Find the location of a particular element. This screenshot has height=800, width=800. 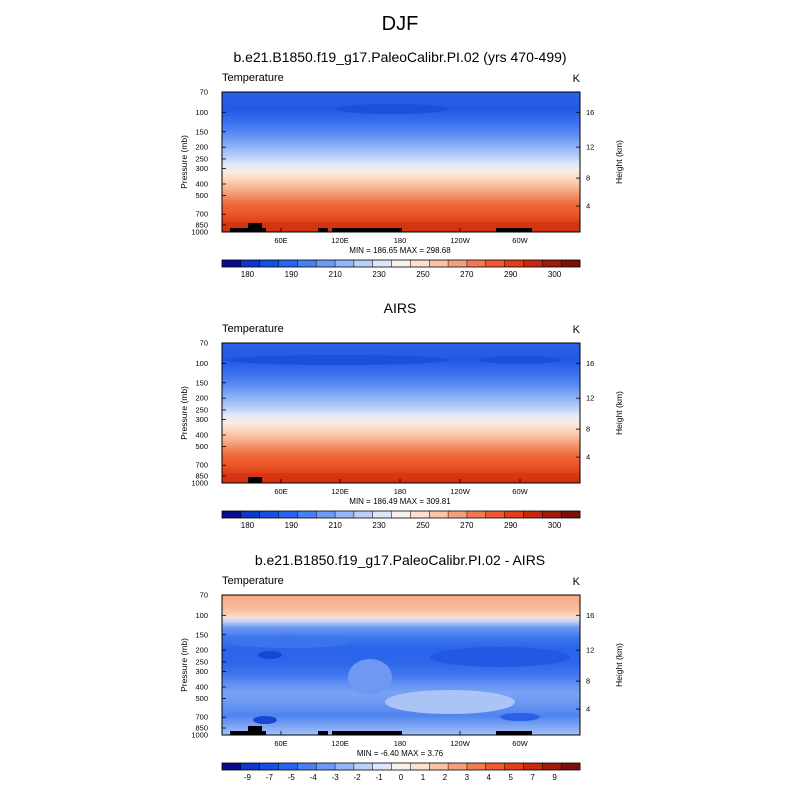

colorbar-label: -1 is located at coordinates (379, 777).